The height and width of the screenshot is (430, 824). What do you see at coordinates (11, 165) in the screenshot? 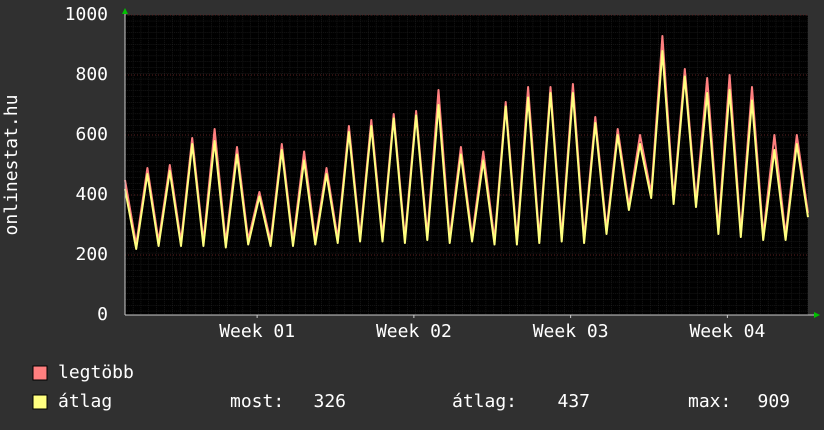
I see `y-axis-label: onlinestat.hu` at bounding box center [11, 165].